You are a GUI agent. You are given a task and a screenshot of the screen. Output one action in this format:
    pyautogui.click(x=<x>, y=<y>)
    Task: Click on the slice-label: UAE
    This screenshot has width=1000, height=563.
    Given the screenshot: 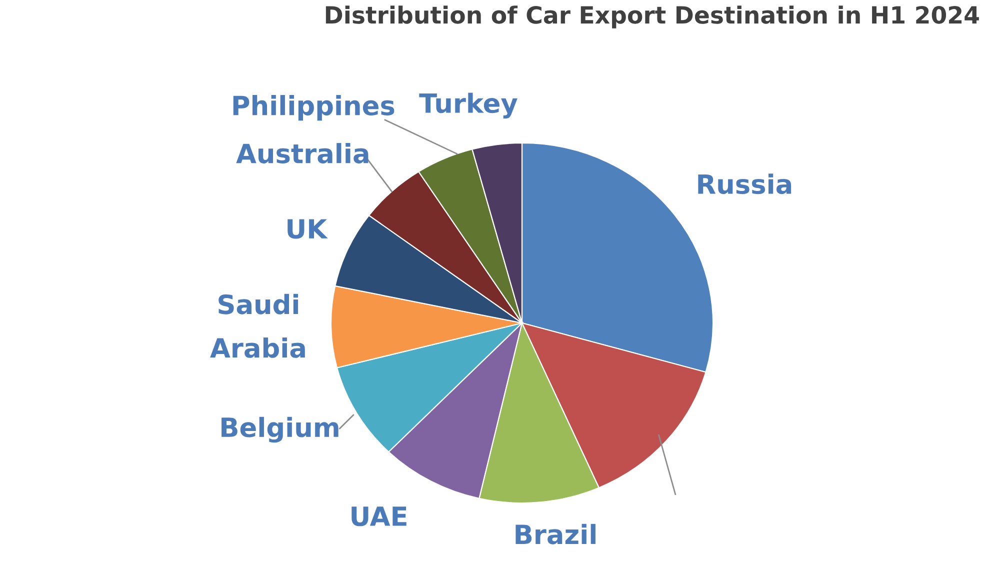 What is the action you would take?
    pyautogui.click(x=379, y=516)
    